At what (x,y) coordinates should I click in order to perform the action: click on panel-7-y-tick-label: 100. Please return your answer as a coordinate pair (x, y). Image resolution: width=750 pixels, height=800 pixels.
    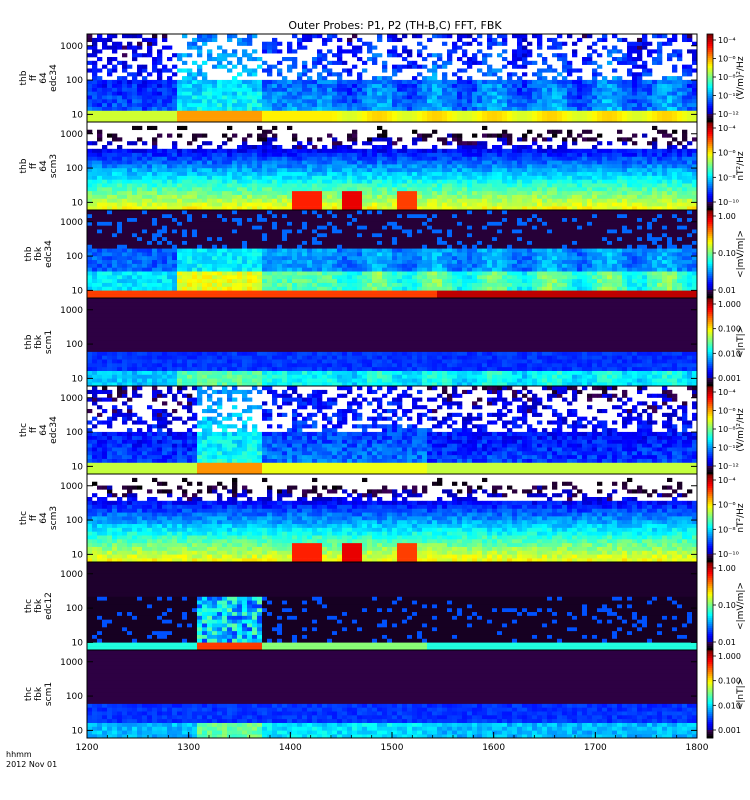
    Looking at the image, I should click on (74, 609).